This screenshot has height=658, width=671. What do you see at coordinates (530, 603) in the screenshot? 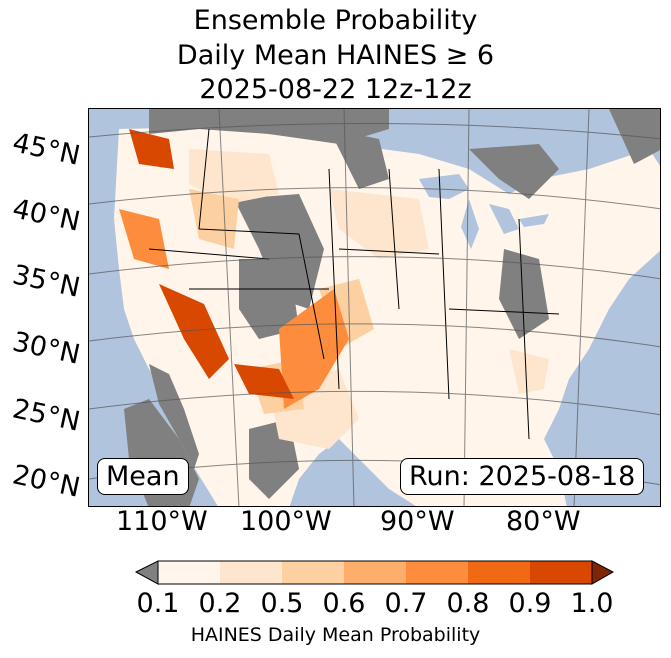
I see `colorbar-tick: 0.9` at bounding box center [530, 603].